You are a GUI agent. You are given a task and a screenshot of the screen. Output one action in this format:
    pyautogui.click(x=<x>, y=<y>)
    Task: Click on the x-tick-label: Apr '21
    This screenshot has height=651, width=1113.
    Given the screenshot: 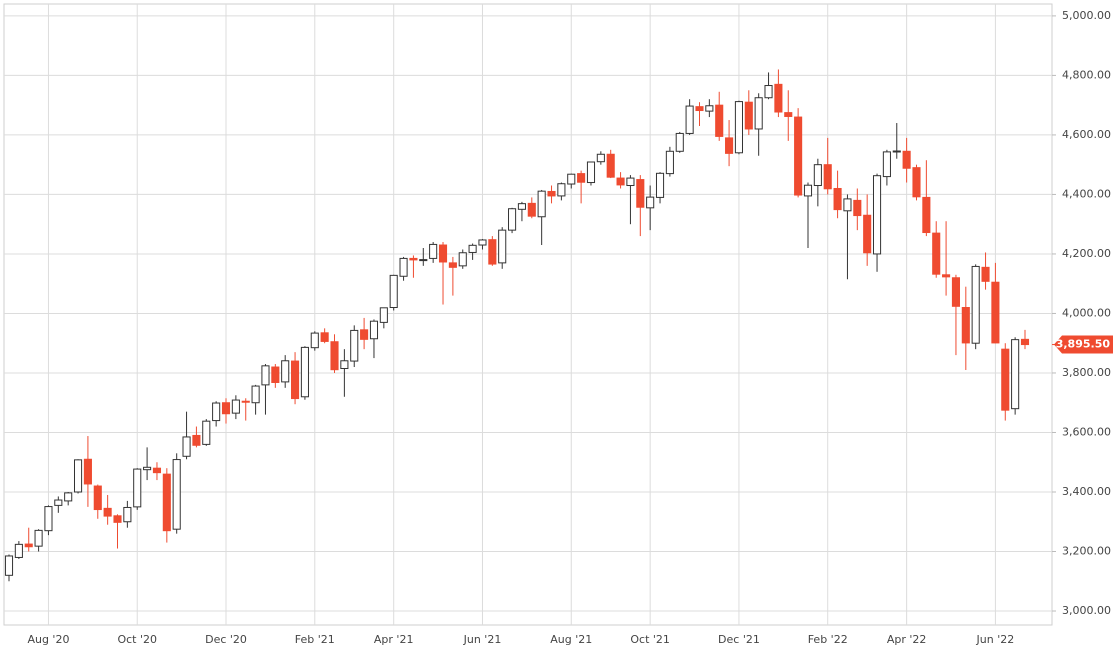 What is the action you would take?
    pyautogui.click(x=394, y=639)
    